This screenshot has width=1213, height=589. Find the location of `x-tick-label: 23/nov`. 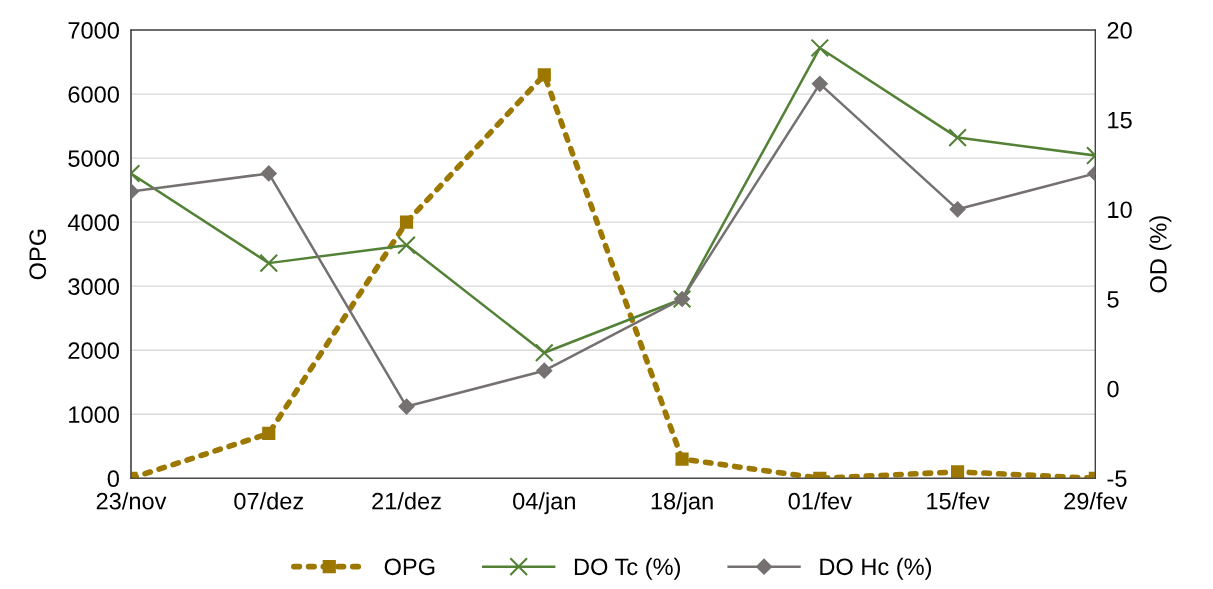

x-tick-label: 23/nov is located at coordinates (131, 501).